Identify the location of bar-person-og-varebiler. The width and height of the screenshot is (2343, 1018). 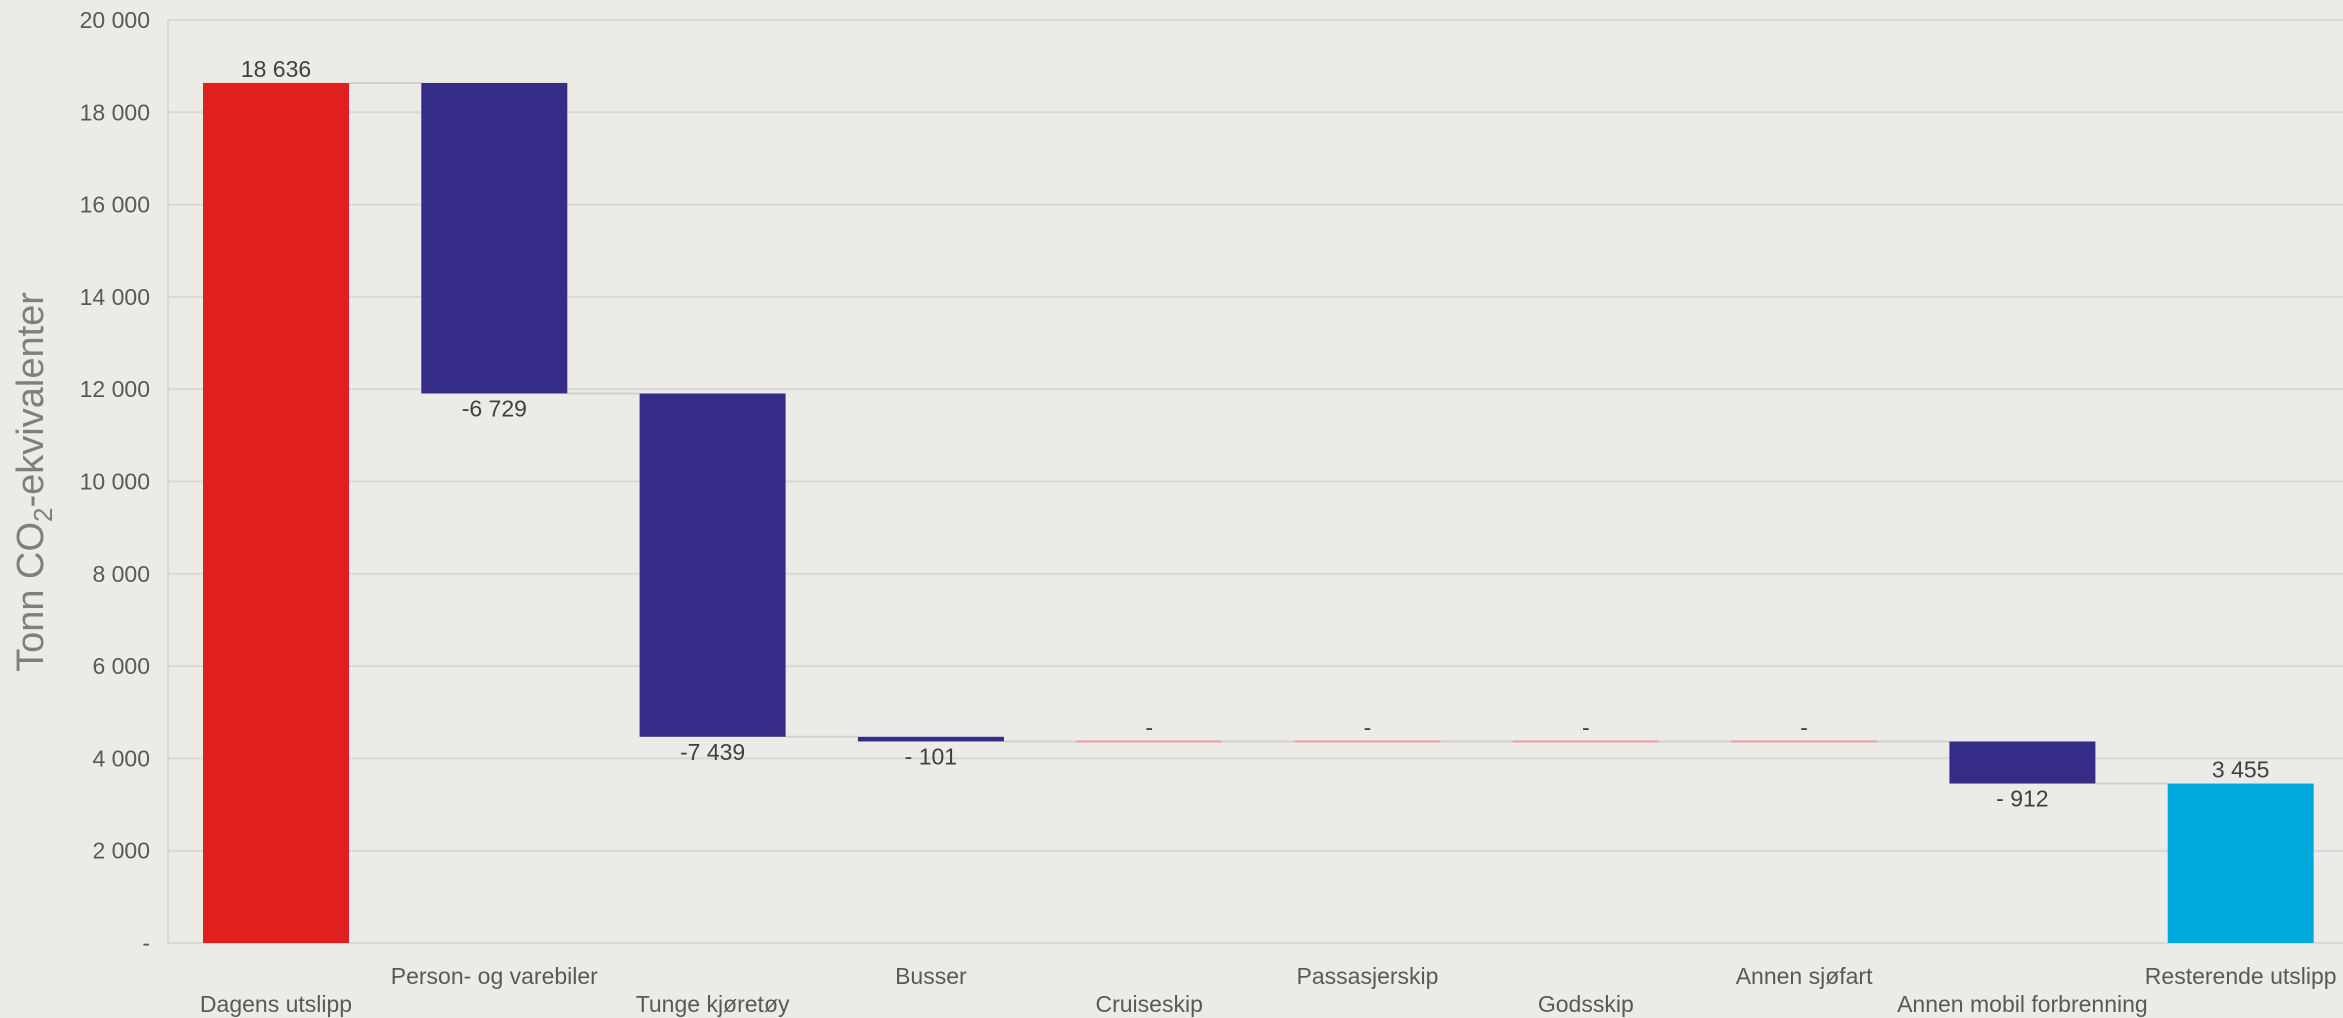
(494, 238).